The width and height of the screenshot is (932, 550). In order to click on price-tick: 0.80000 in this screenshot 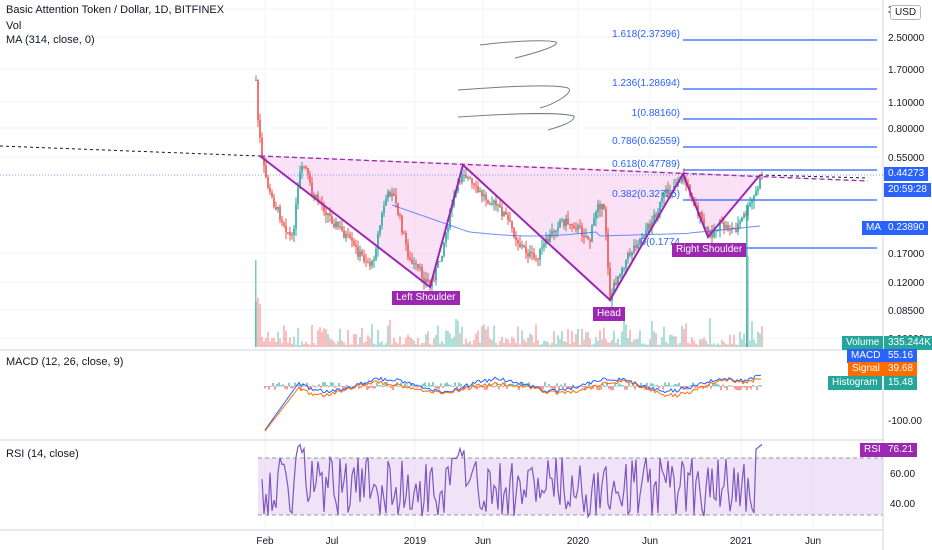, I will do `click(906, 129)`.